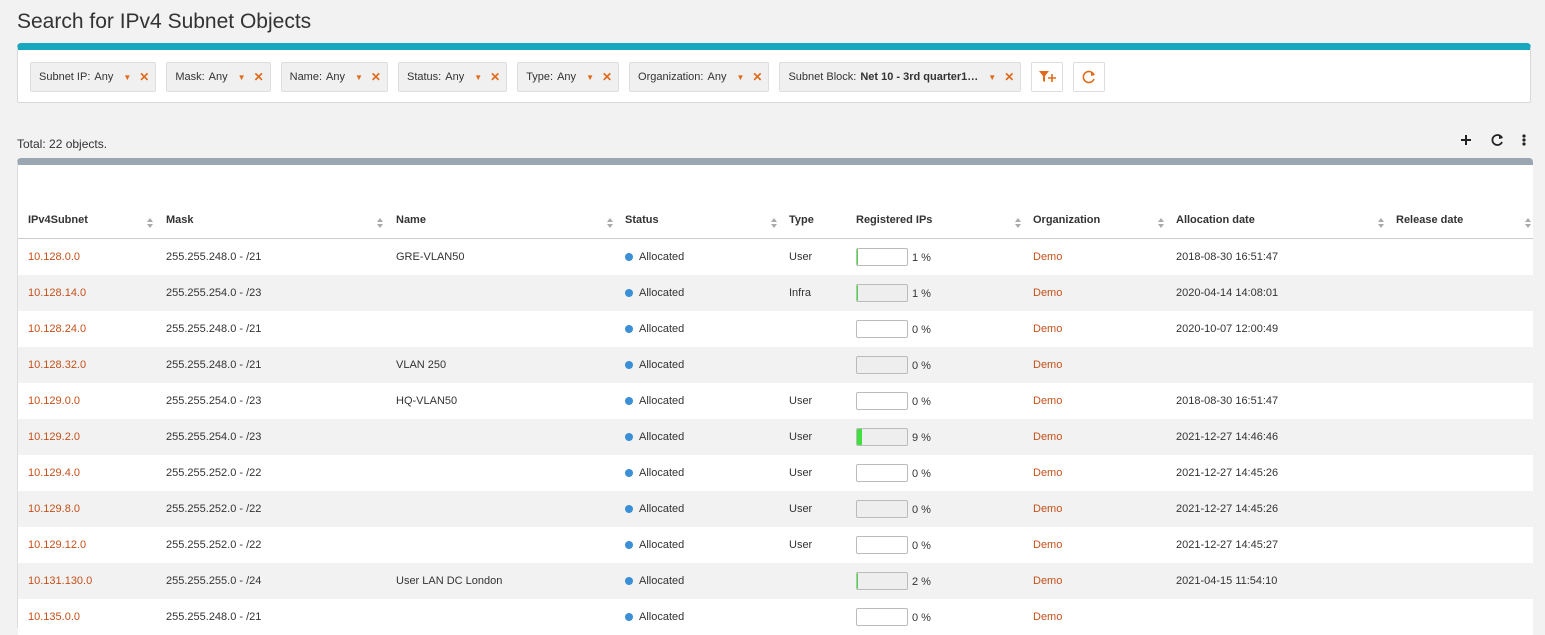 This screenshot has height=635, width=1545. I want to click on filter-chip: Type: Any ▼ ✕, so click(568, 77).